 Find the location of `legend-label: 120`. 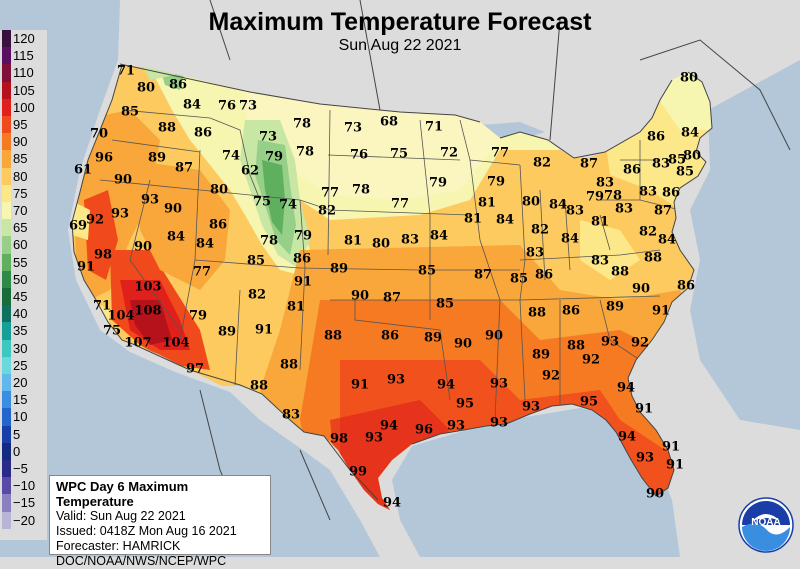

legend-label: 120 is located at coordinates (24, 38).